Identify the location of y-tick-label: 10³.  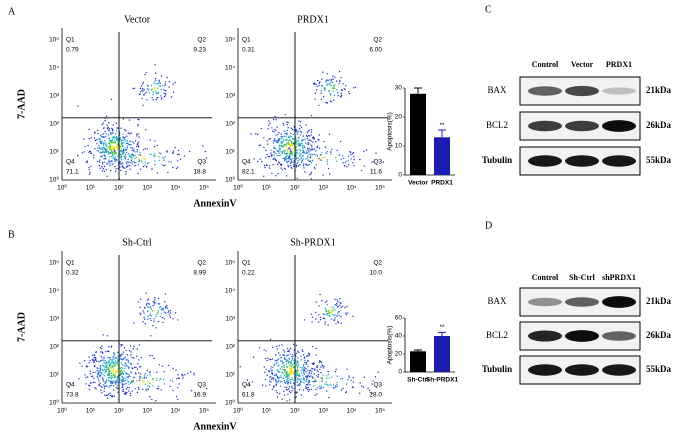
(231, 96).